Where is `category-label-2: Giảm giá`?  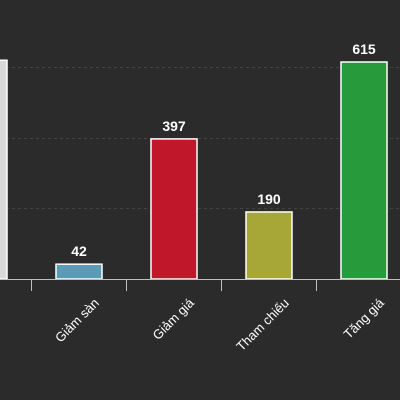 category-label-2: Giảm giá is located at coordinates (174, 319).